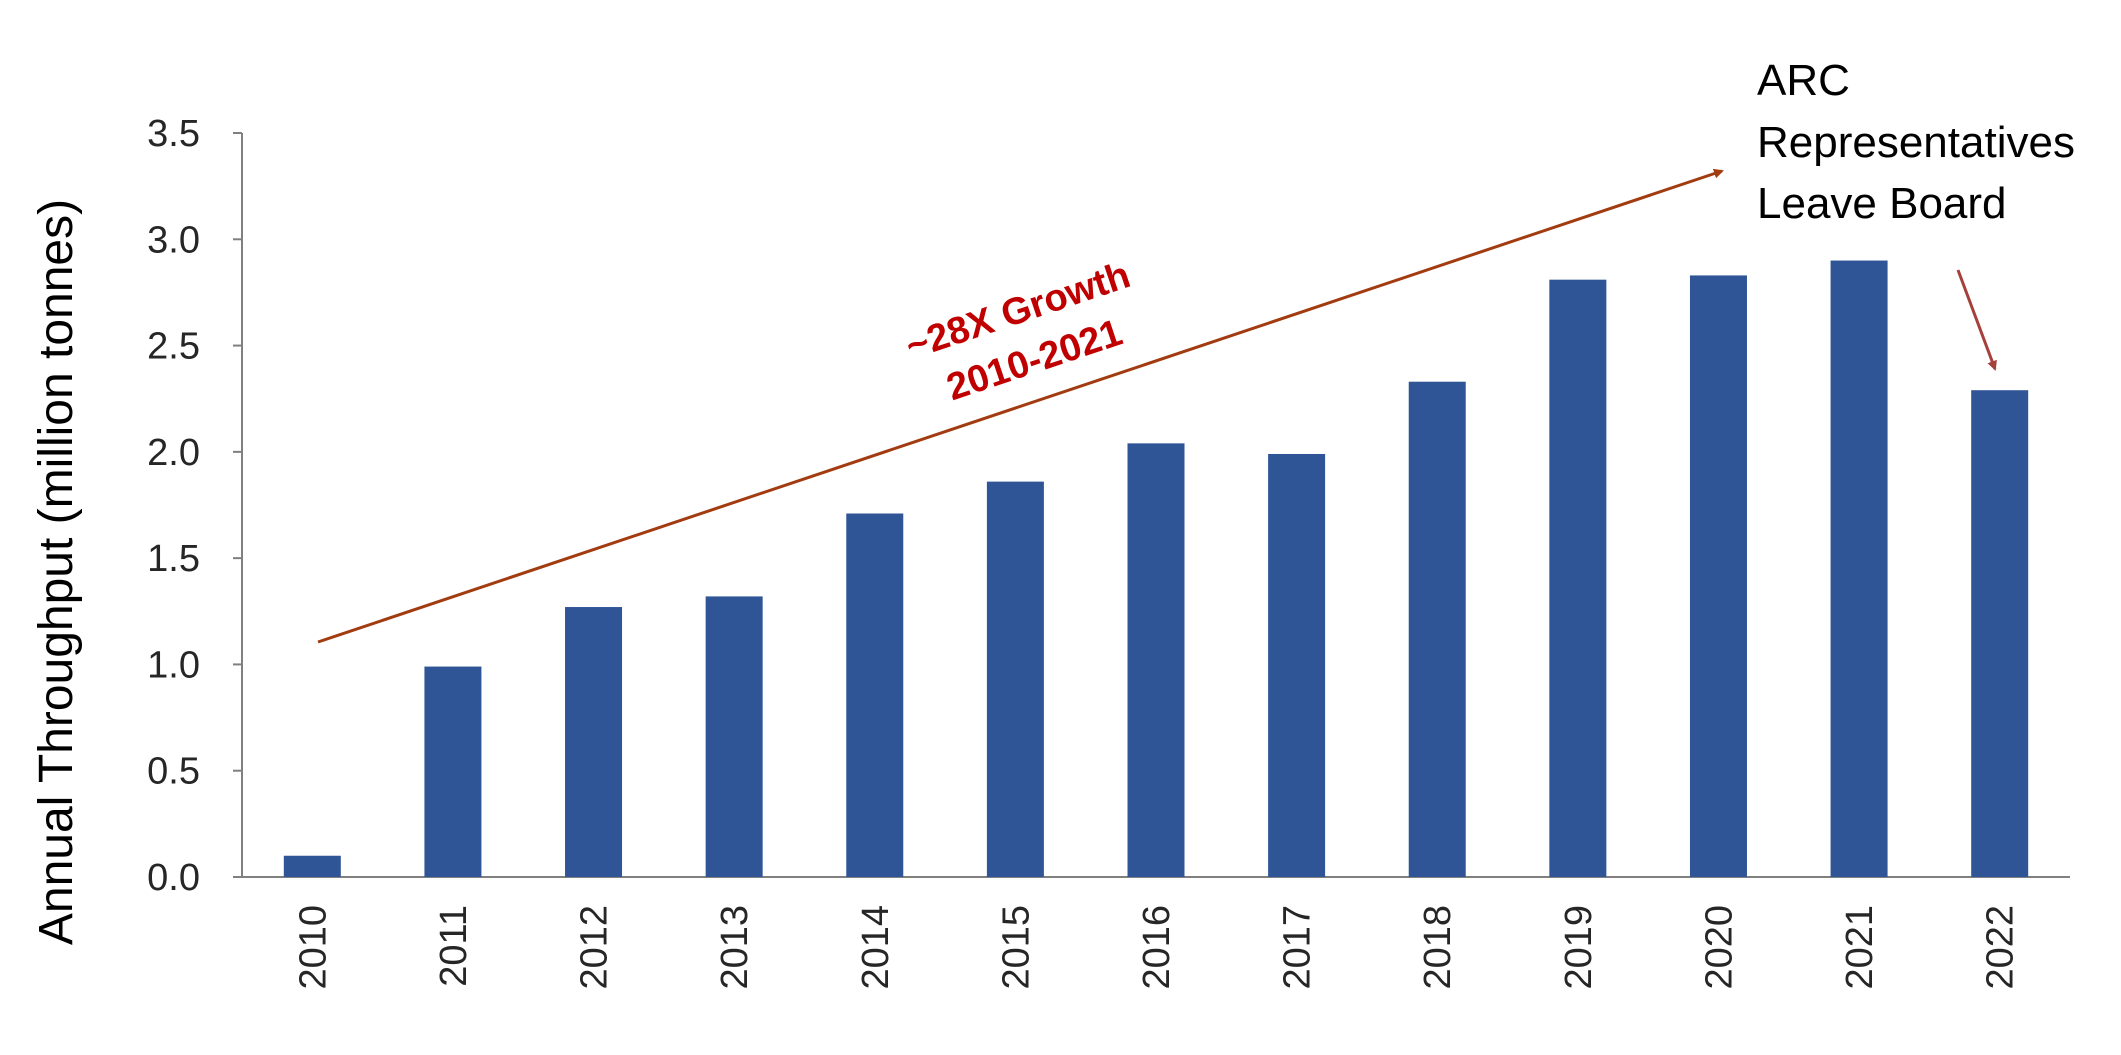 This screenshot has height=1055, width=2121. What do you see at coordinates (194, 506) in the screenshot?
I see `y-ticks: 0.0 0.5 1.0 1.5 2.0 2.5 3.0 3.5` at bounding box center [194, 506].